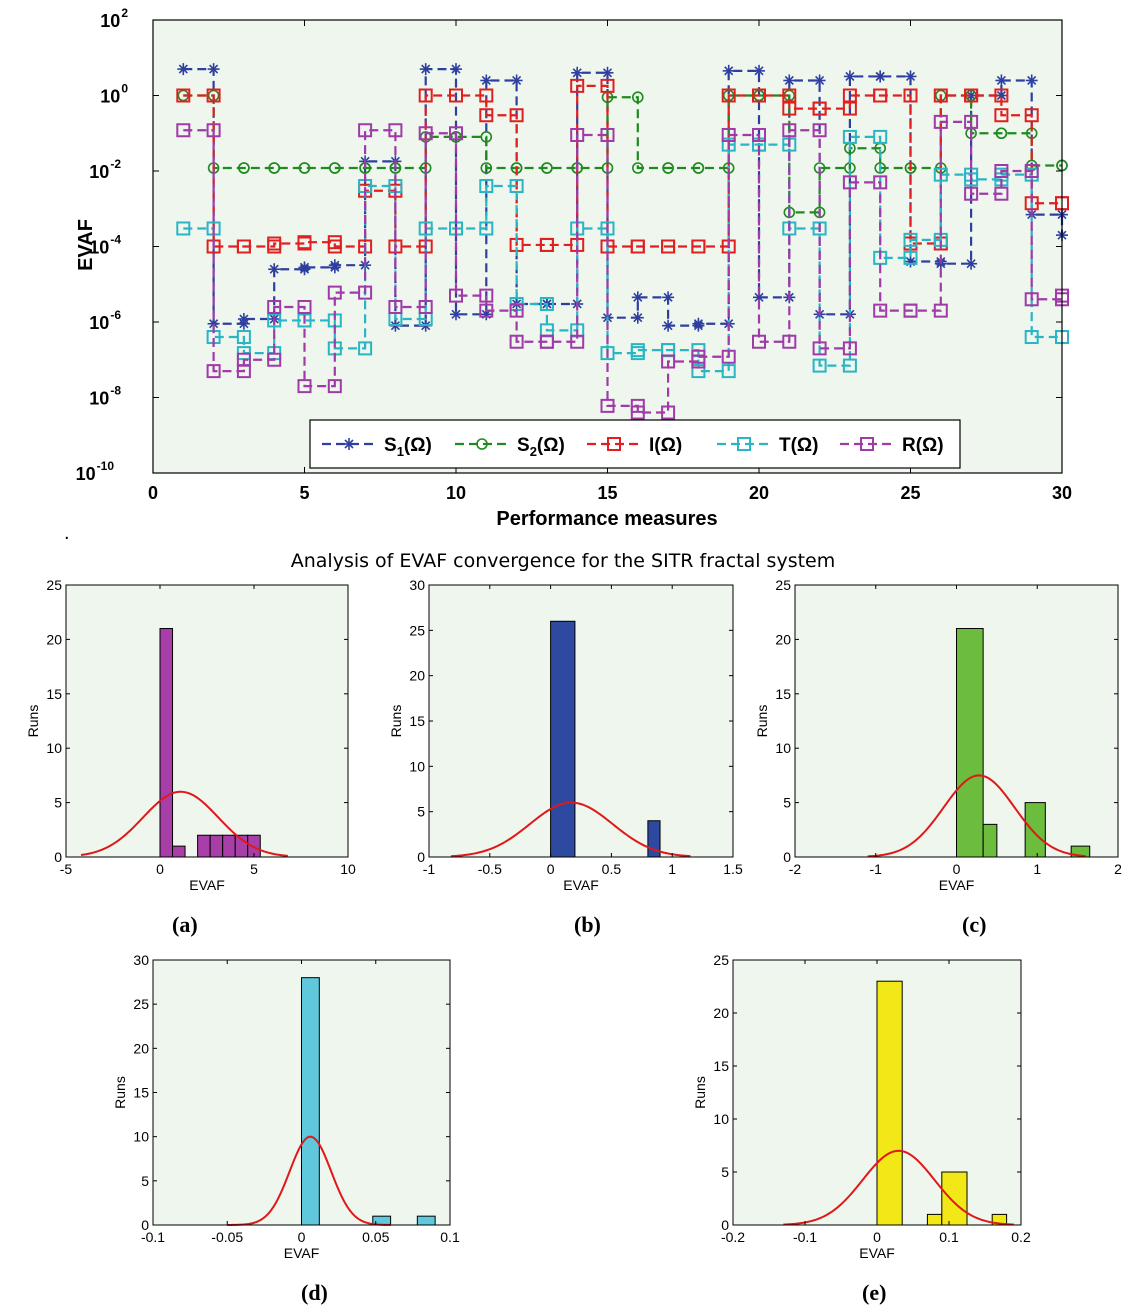 Image resolution: width=1126 pixels, height=1312 pixels. Describe the element at coordinates (153, 493) in the screenshot. I see `main-x-tick-label: 0` at that location.